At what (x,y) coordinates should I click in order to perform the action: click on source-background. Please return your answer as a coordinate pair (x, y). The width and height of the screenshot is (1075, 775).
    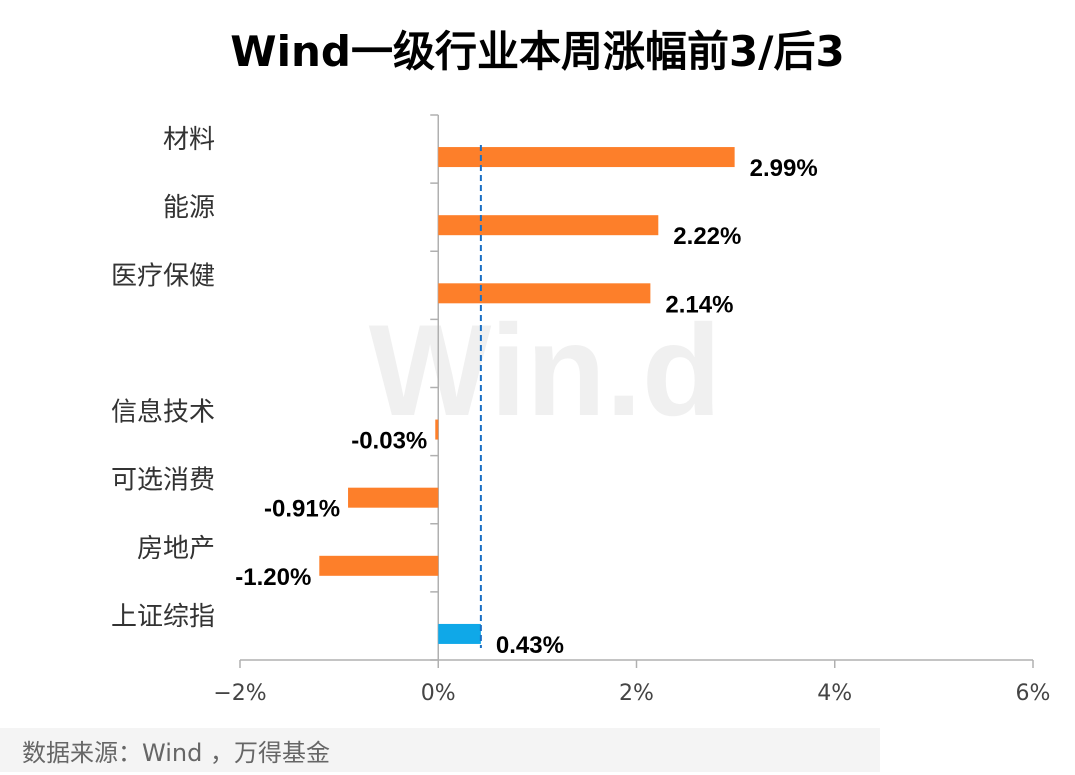
    Looking at the image, I should click on (440, 750).